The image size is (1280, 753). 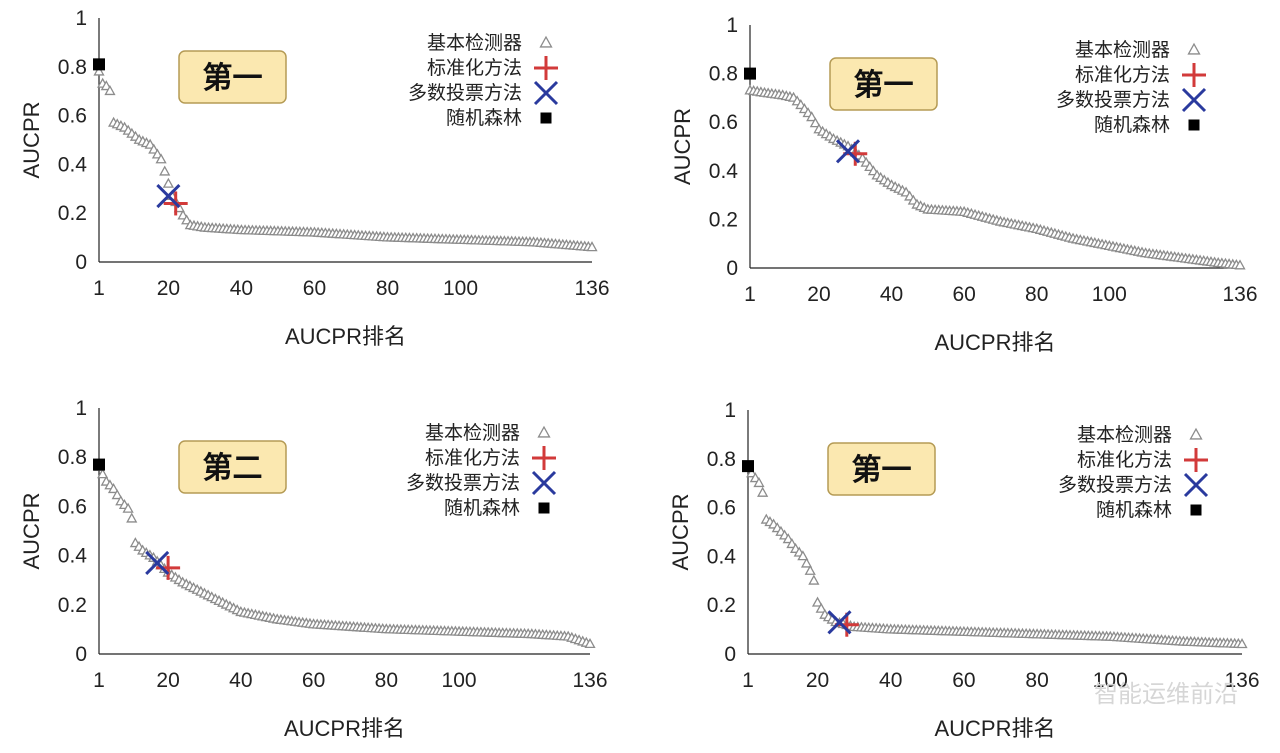 What do you see at coordinates (81, 262) in the screenshot?
I see `y-tick-label: 0` at bounding box center [81, 262].